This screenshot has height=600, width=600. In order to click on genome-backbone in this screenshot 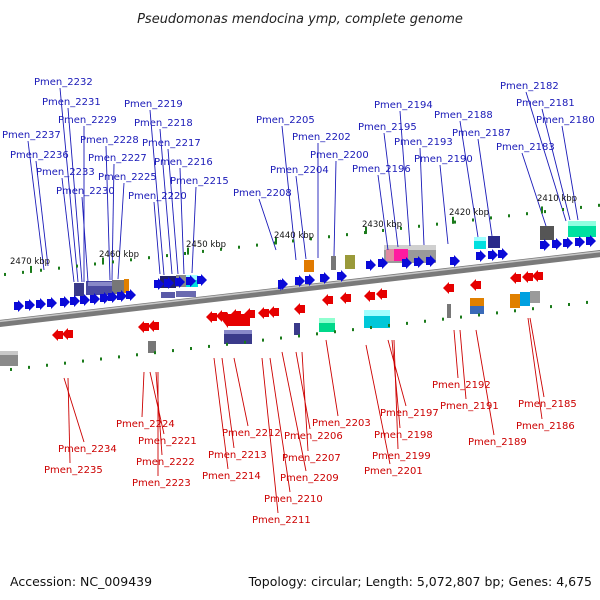, I will do `click(300, 288)`.